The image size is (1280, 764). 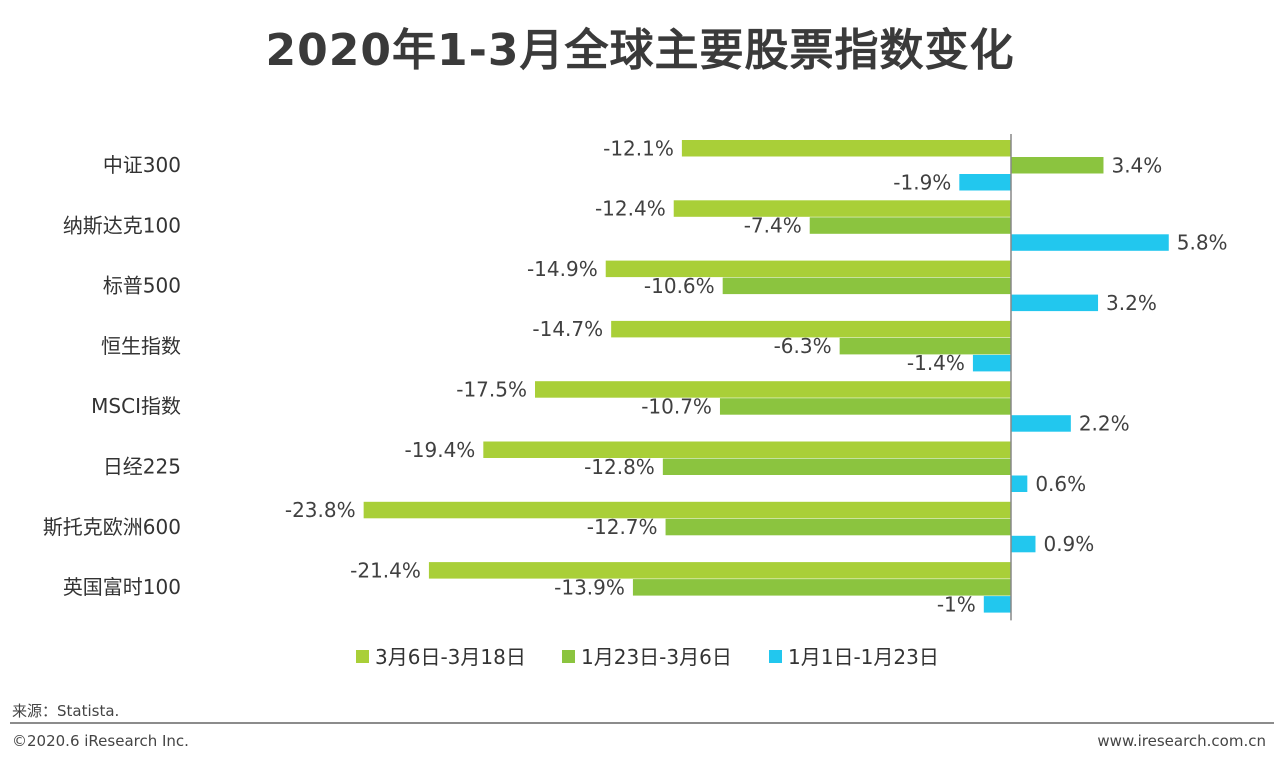 I want to click on category-label: 斯托克欧洲600, so click(x=112, y=527).